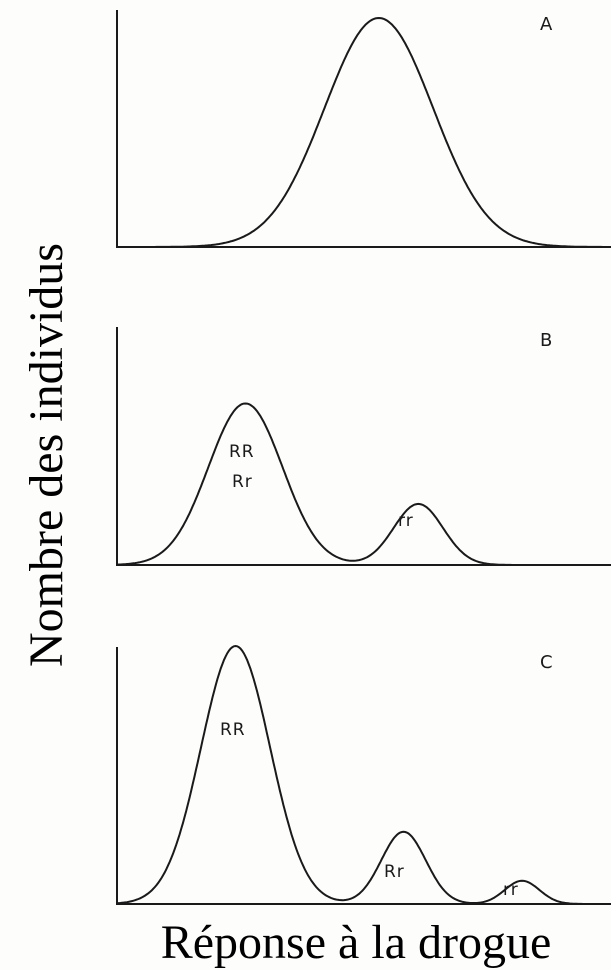  What do you see at coordinates (46, 455) in the screenshot?
I see `y-axis-title: Nombre des individus` at bounding box center [46, 455].